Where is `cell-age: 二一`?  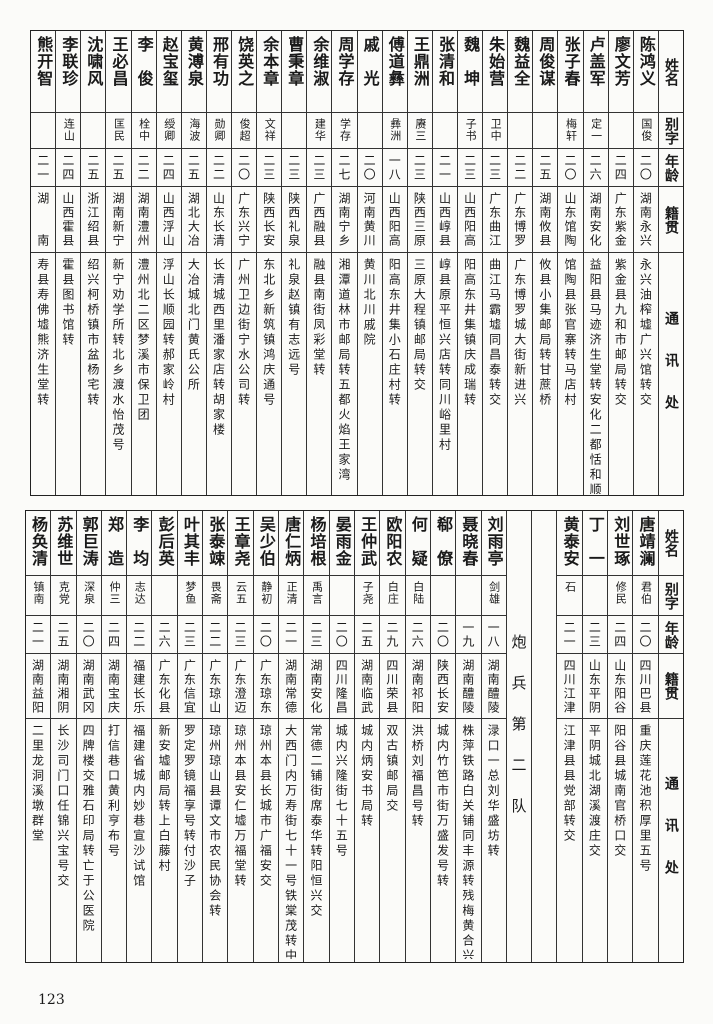
cell-age: 二一 is located at coordinates (38, 635).